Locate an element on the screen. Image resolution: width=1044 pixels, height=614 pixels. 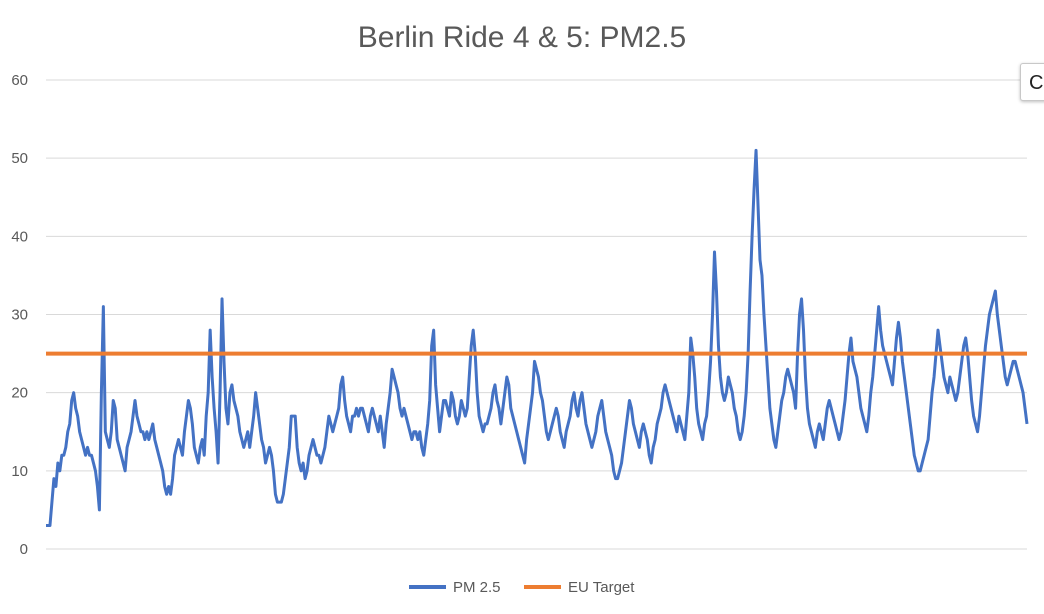
side-panel-button: C is located at coordinates (1032, 82).